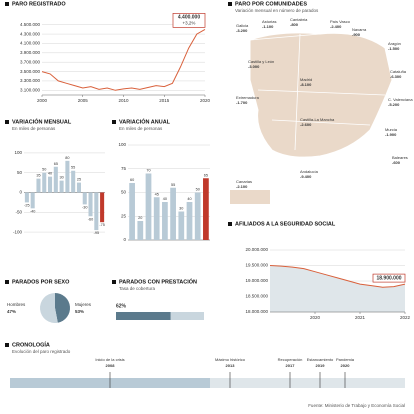 The width and height of the screenshot is (414, 414). I want to click on value-label: 50, so click(44, 170).